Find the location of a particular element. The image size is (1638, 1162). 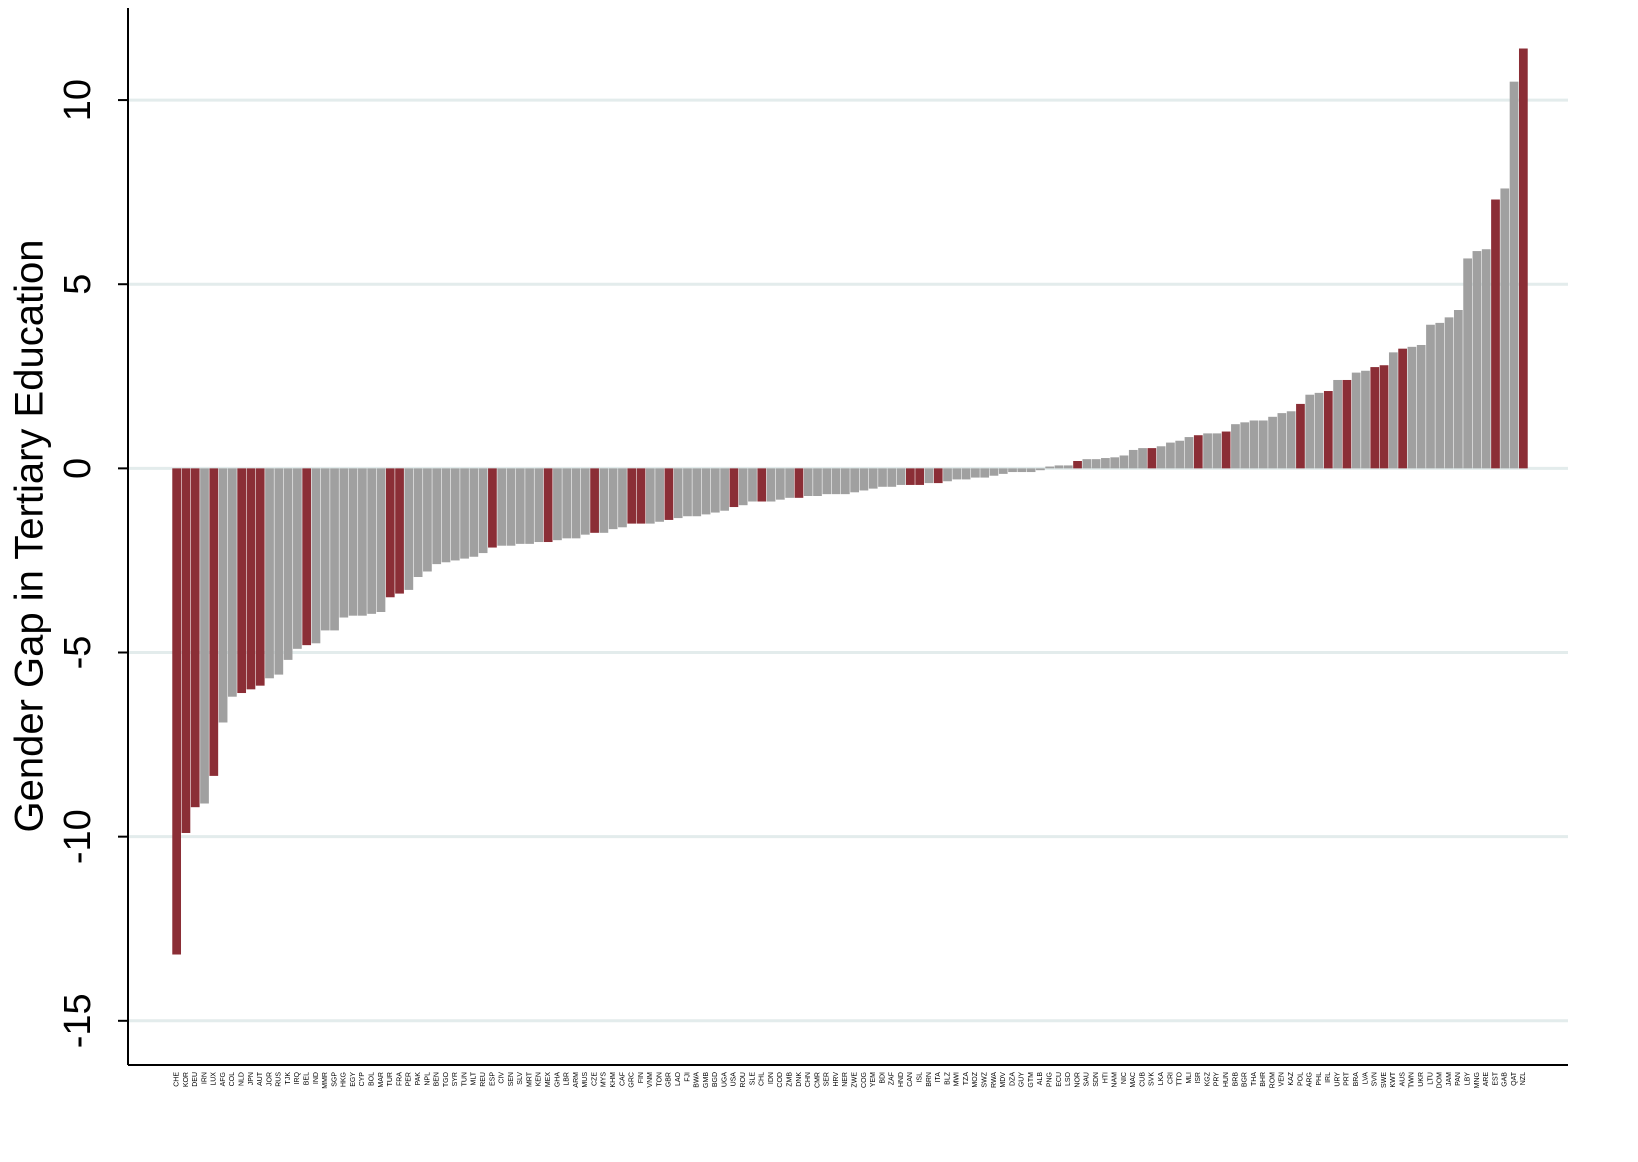

x-tick-label: MNG is located at coordinates (1477, 1080).